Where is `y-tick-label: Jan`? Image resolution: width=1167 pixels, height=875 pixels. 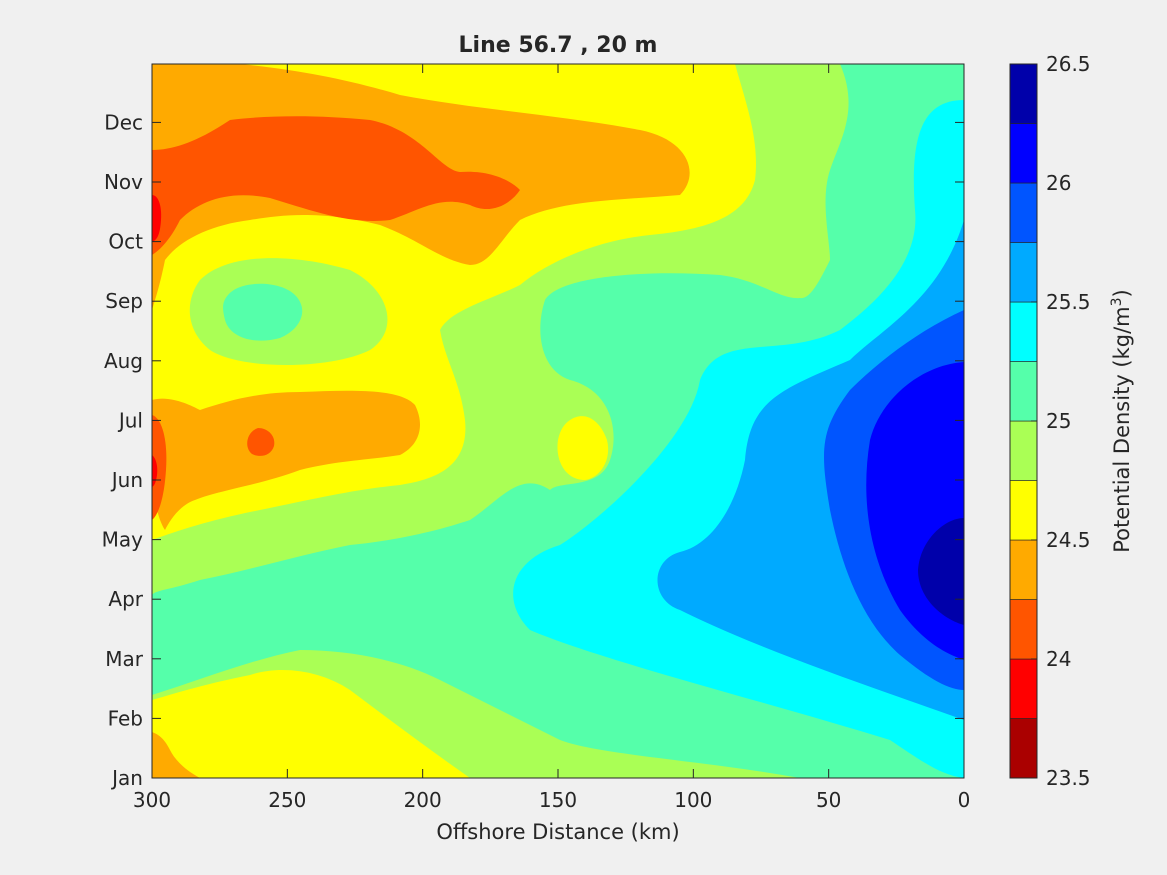 y-tick-label: Jan is located at coordinates (126, 778).